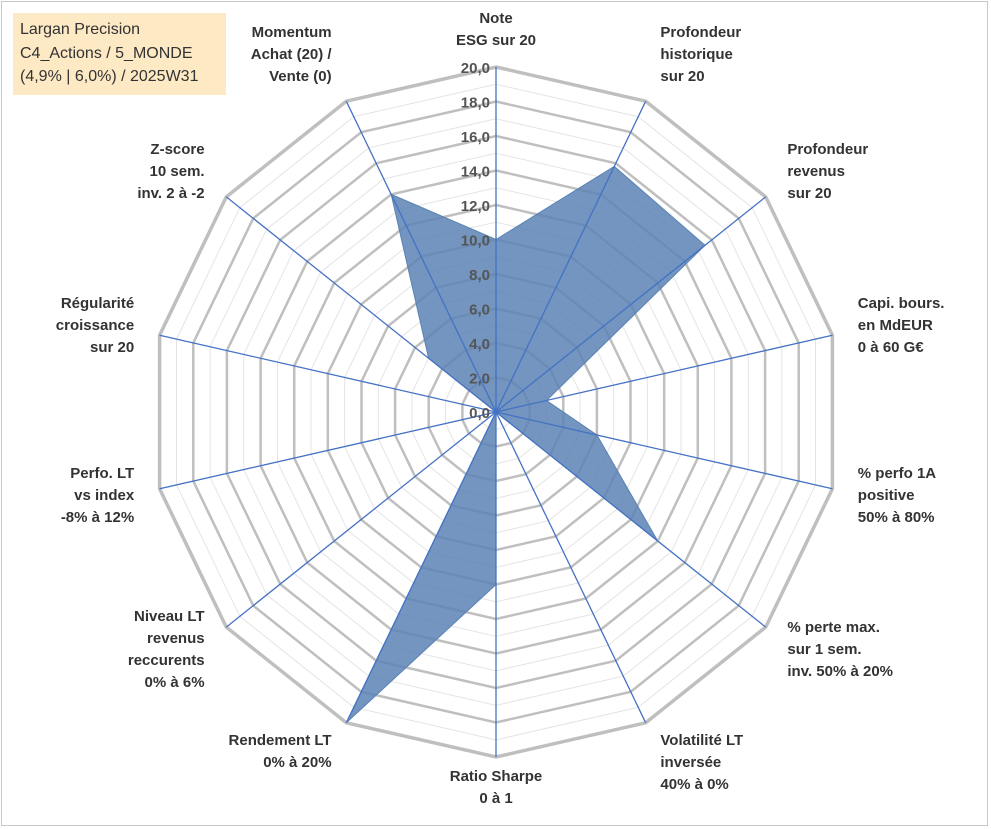 The image size is (991, 829). What do you see at coordinates (475, 137) in the screenshot?
I see `tick-label: 16,0` at bounding box center [475, 137].